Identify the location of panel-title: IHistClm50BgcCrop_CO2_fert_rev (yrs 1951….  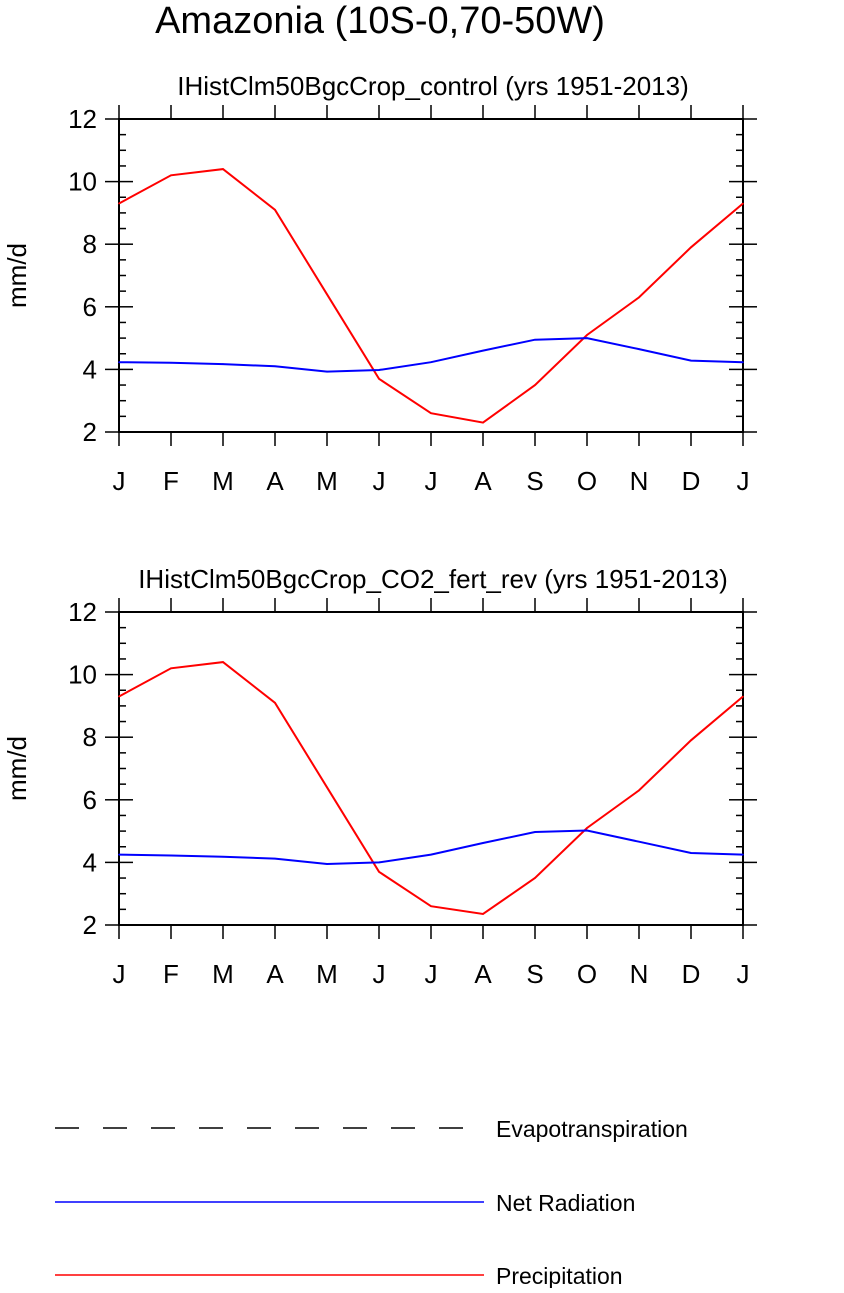
(433, 579).